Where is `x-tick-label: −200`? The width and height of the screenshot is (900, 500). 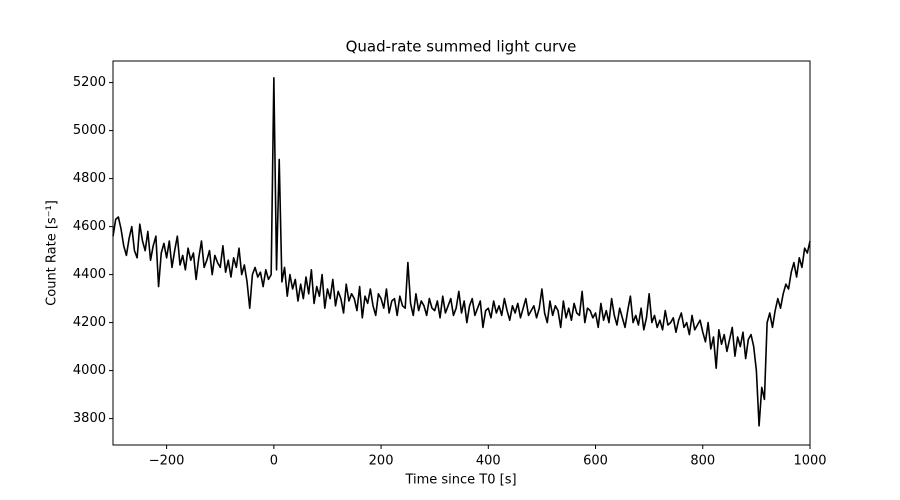
x-tick-label: −200 is located at coordinates (167, 461).